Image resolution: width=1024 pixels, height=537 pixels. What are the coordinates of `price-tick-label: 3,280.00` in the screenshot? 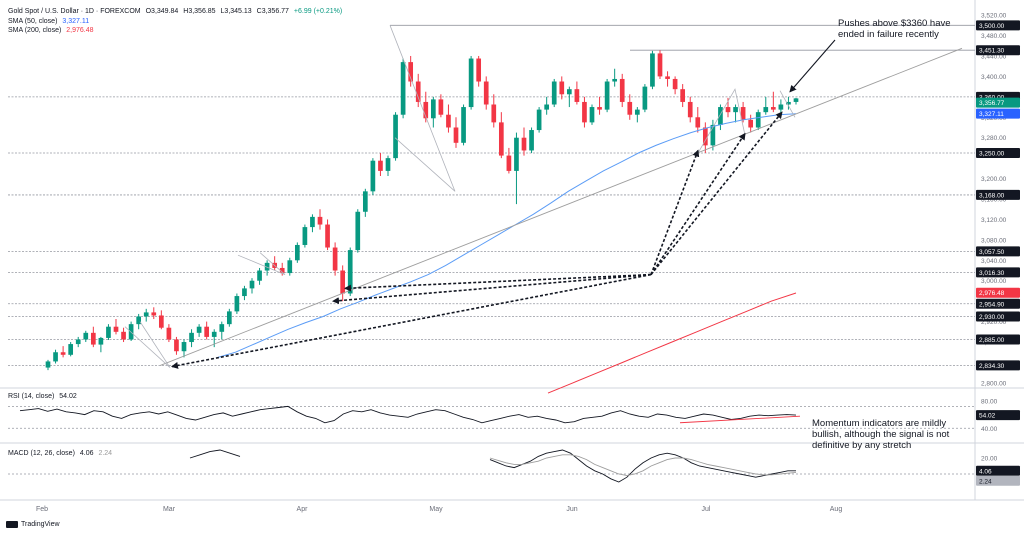 It's located at (994, 138).